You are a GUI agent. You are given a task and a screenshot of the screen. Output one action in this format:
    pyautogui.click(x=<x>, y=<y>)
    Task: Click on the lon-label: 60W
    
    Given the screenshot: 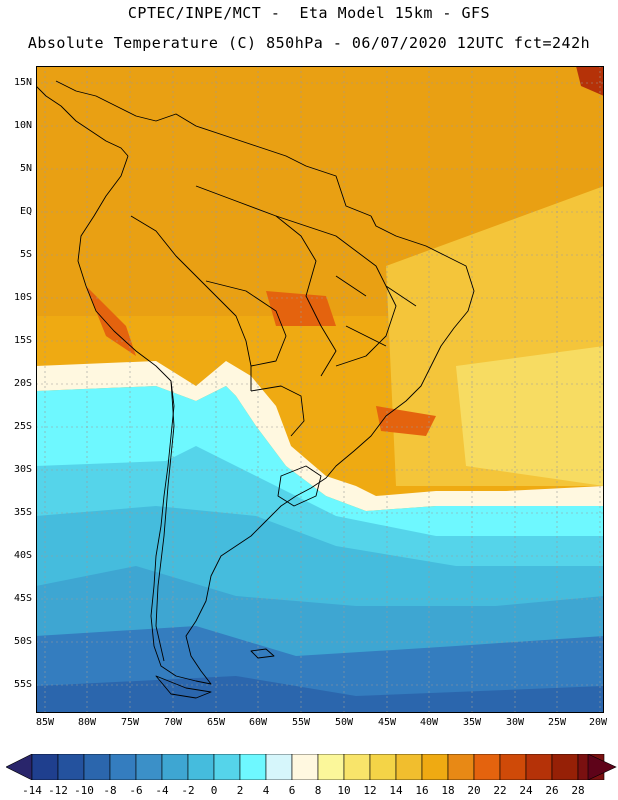 What is the action you would take?
    pyautogui.click(x=258, y=722)
    